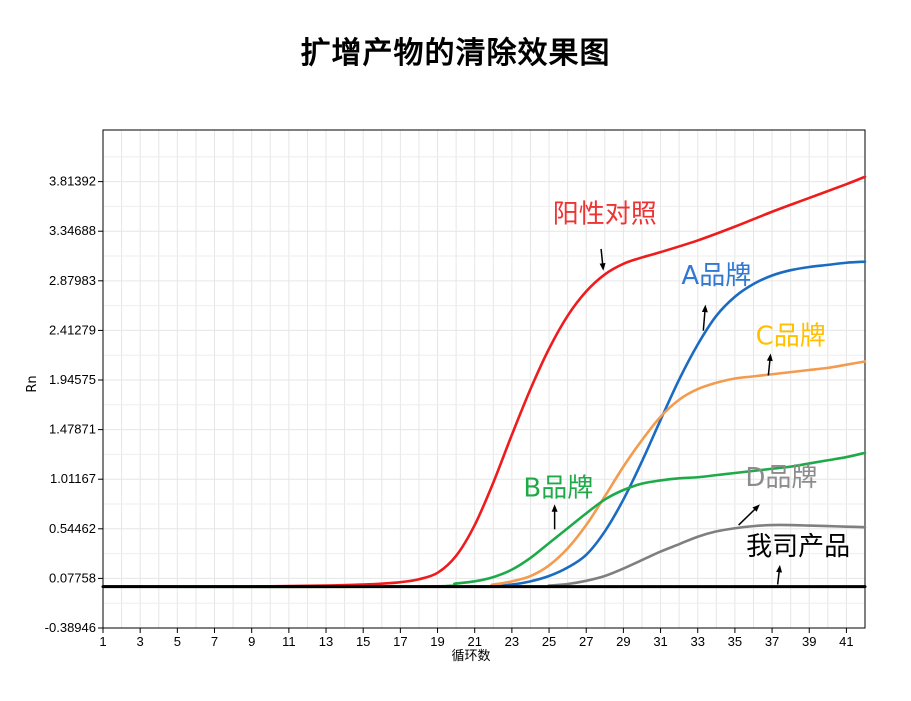 Image resolution: width=911 pixels, height=701 pixels. I want to click on y-tick-label: 2.87983, so click(72, 280).